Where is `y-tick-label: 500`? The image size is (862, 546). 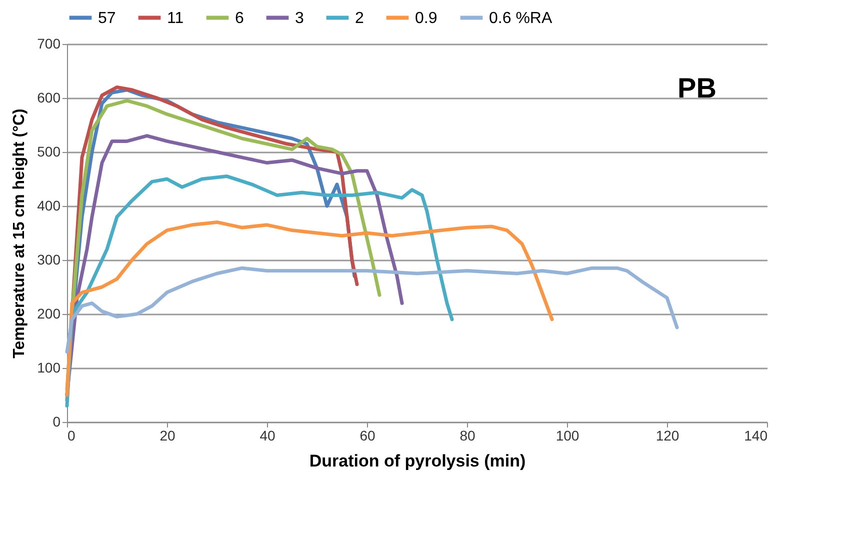 y-tick-label: 500 is located at coordinates (49, 152).